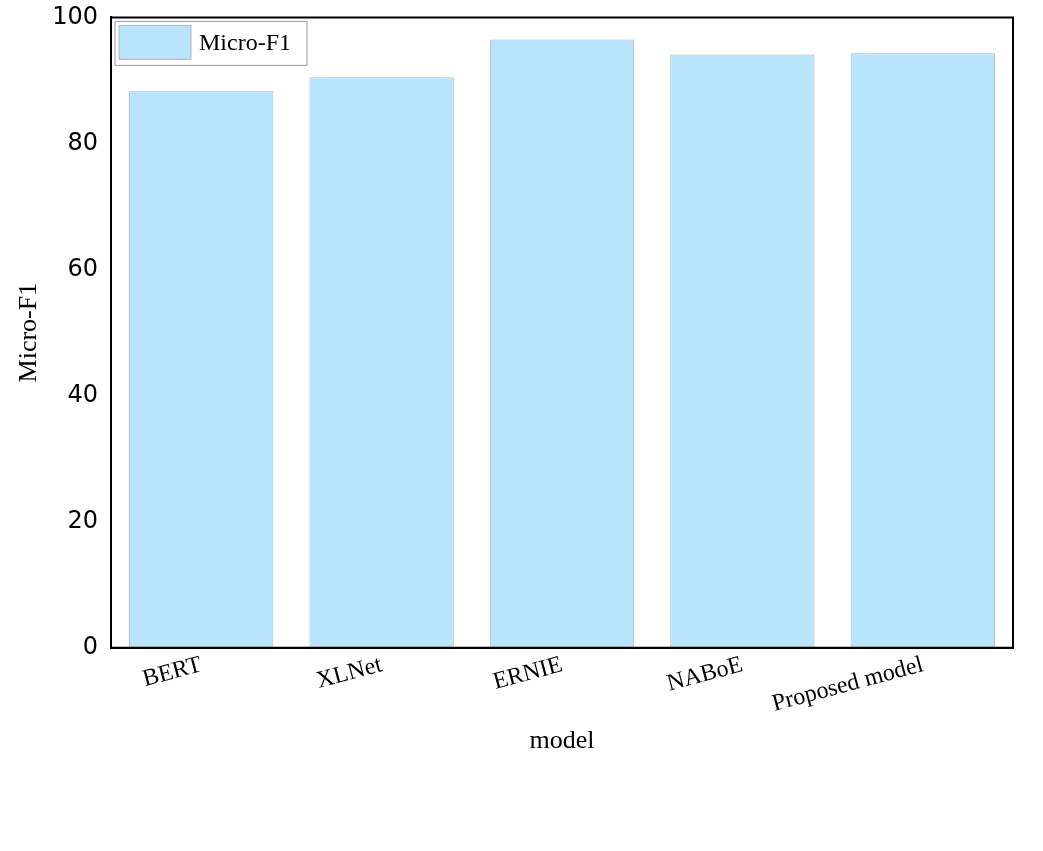 The height and width of the screenshot is (851, 1043). I want to click on x-tick-label: XLNet, so click(349, 671).